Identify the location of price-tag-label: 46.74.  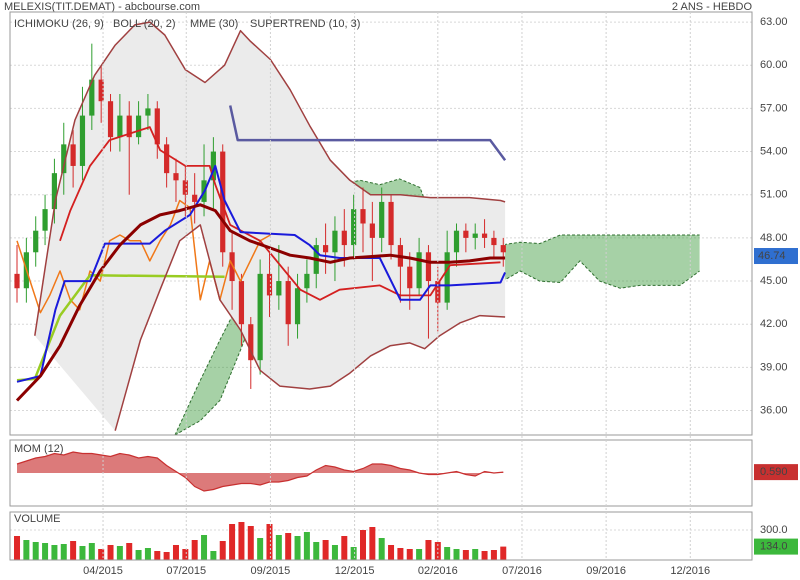
(772, 256).